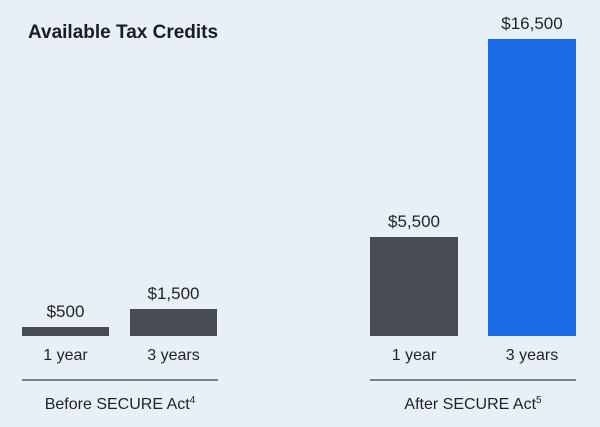 The height and width of the screenshot is (427, 600). Describe the element at coordinates (174, 293) in the screenshot. I see `bar-value-label: $1,500` at that location.